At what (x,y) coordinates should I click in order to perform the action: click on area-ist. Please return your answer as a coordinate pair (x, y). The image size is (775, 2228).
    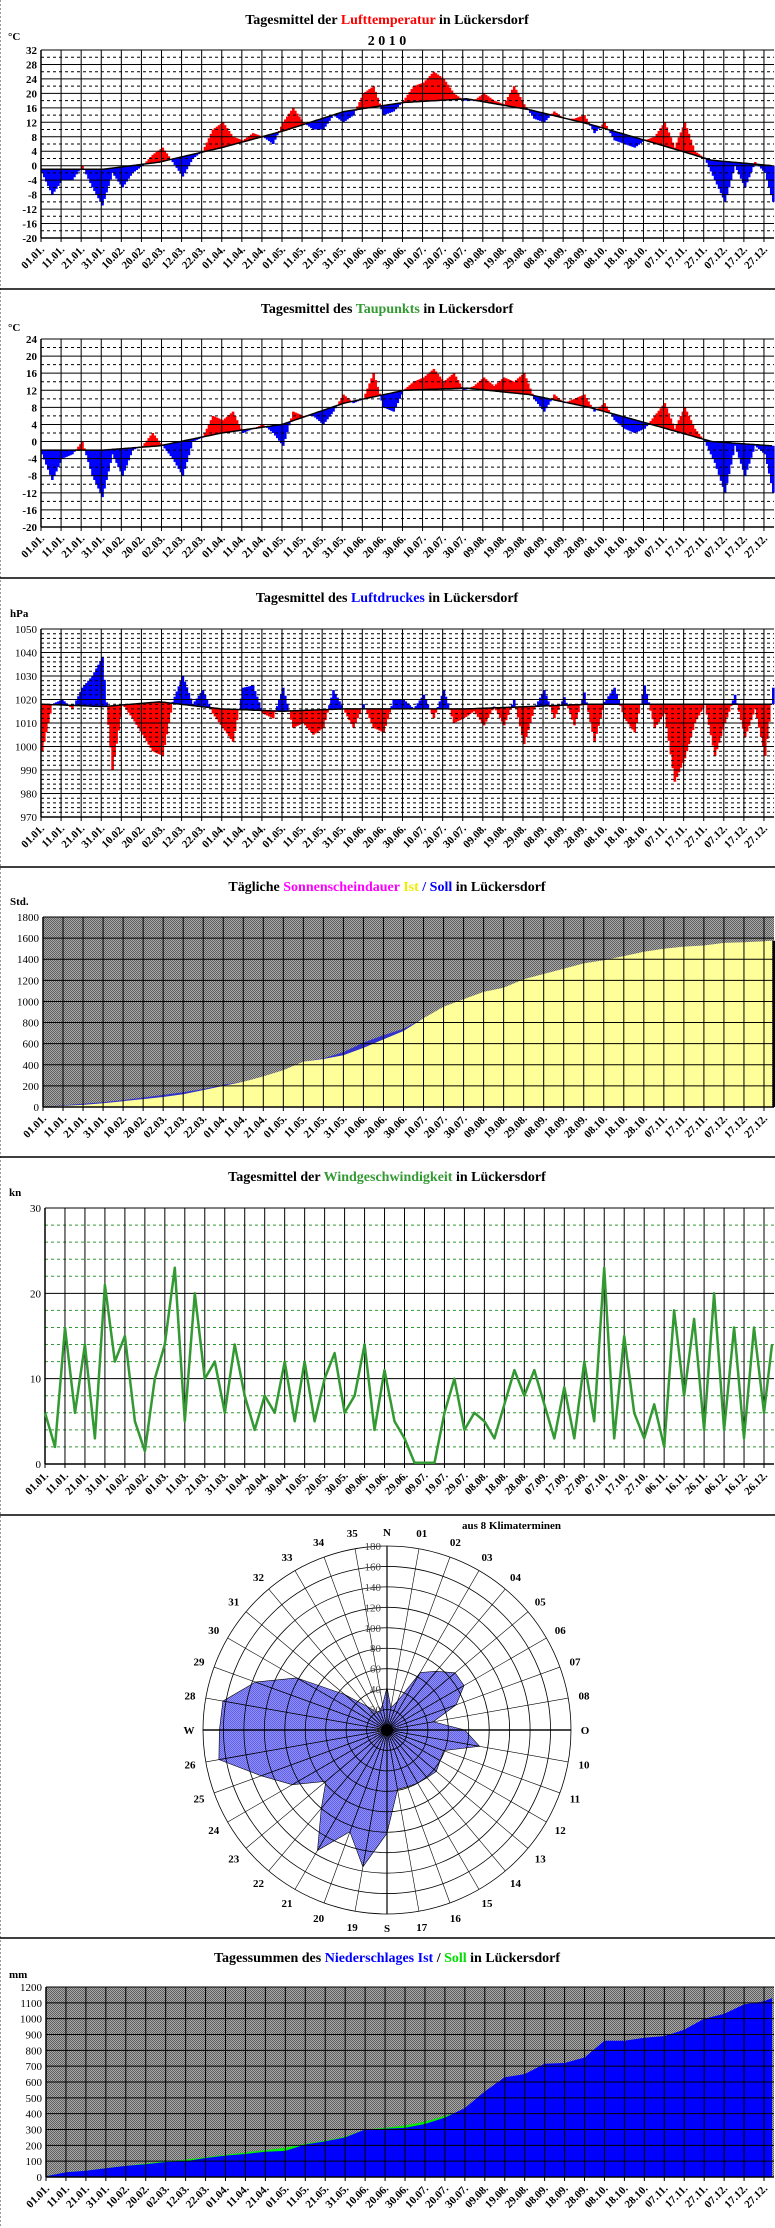
    Looking at the image, I should click on (409, 2087).